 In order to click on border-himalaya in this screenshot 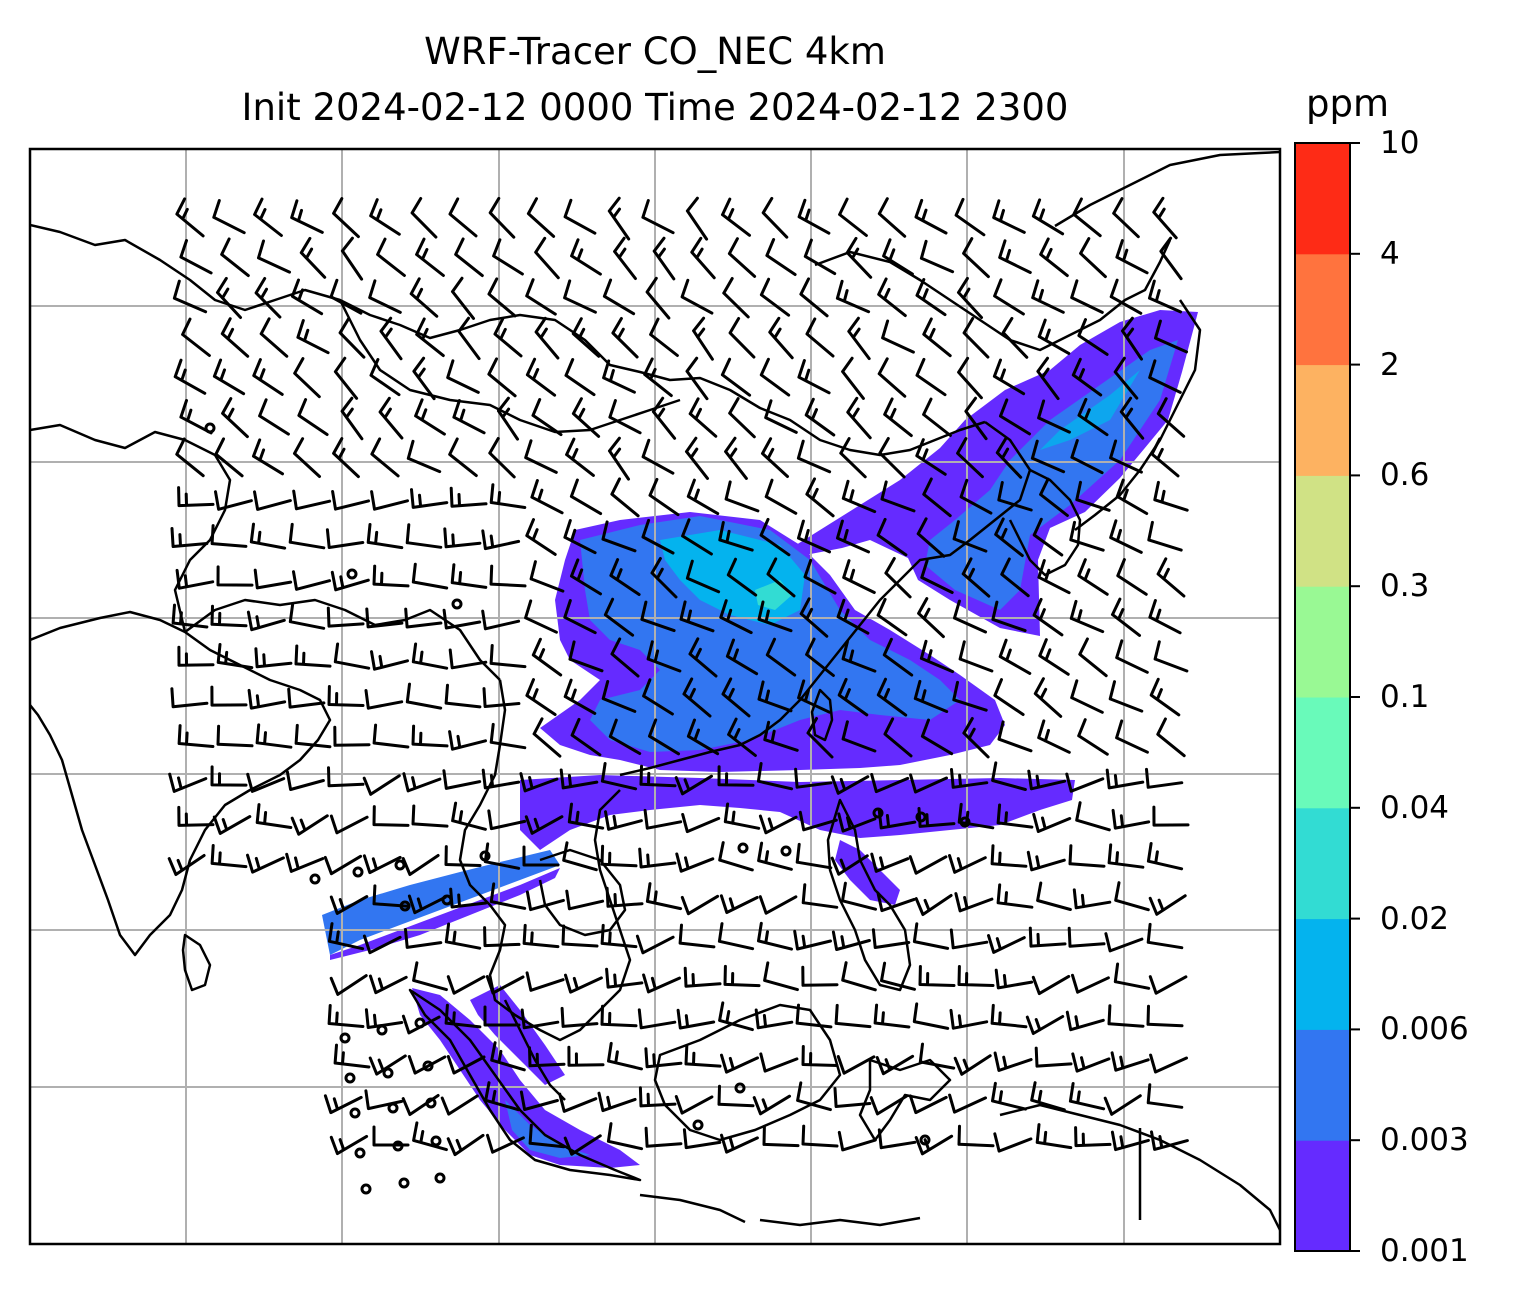, I will do `click(342, 639)`.